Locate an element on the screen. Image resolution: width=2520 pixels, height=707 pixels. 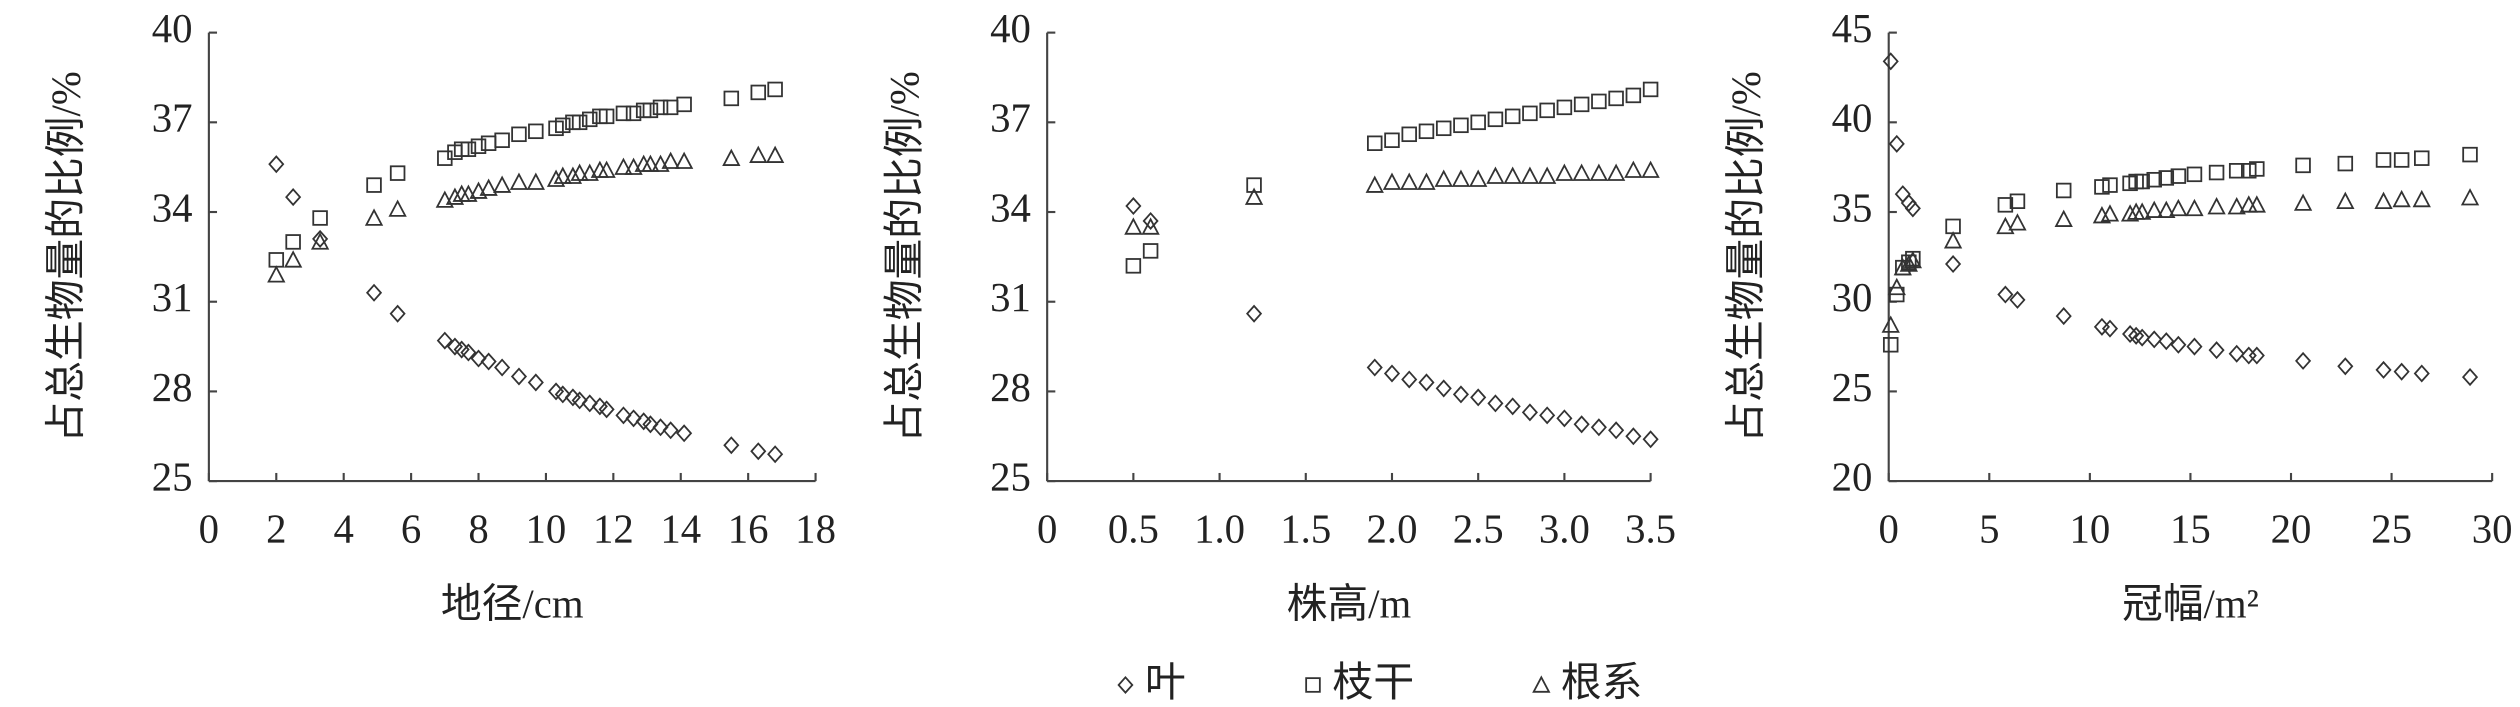
x-tick-label: 5 is located at coordinates (1989, 529).